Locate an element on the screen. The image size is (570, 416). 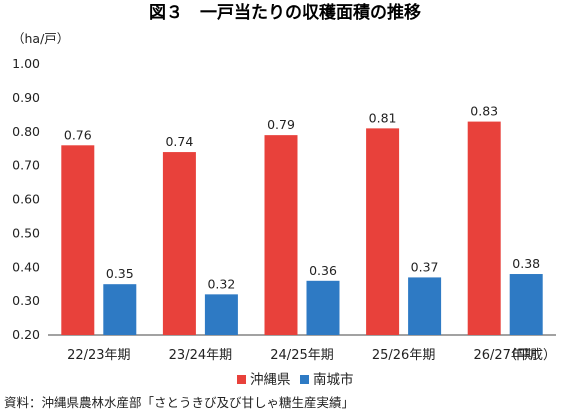
data-label: 0.79 is located at coordinates (281, 124).